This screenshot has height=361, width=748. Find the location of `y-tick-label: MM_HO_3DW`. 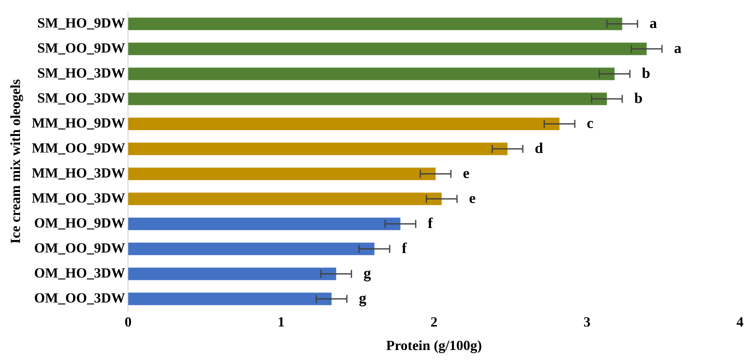

y-tick-label: MM_HO_3DW is located at coordinates (79, 174).